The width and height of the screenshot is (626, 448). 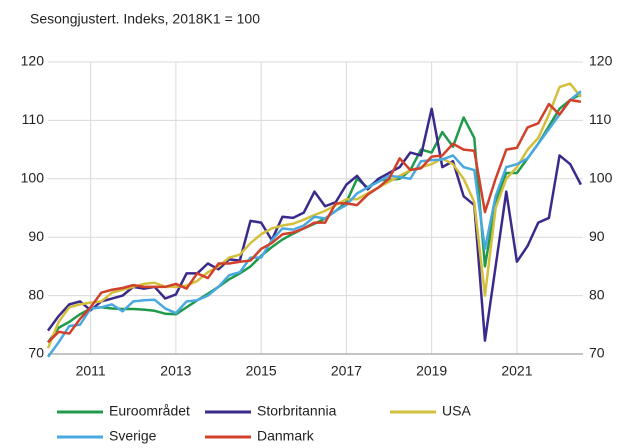 What do you see at coordinates (145, 19) in the screenshot?
I see `chart-subtitle: Sesongjustert. Indeks, 2018K1 = 100` at bounding box center [145, 19].